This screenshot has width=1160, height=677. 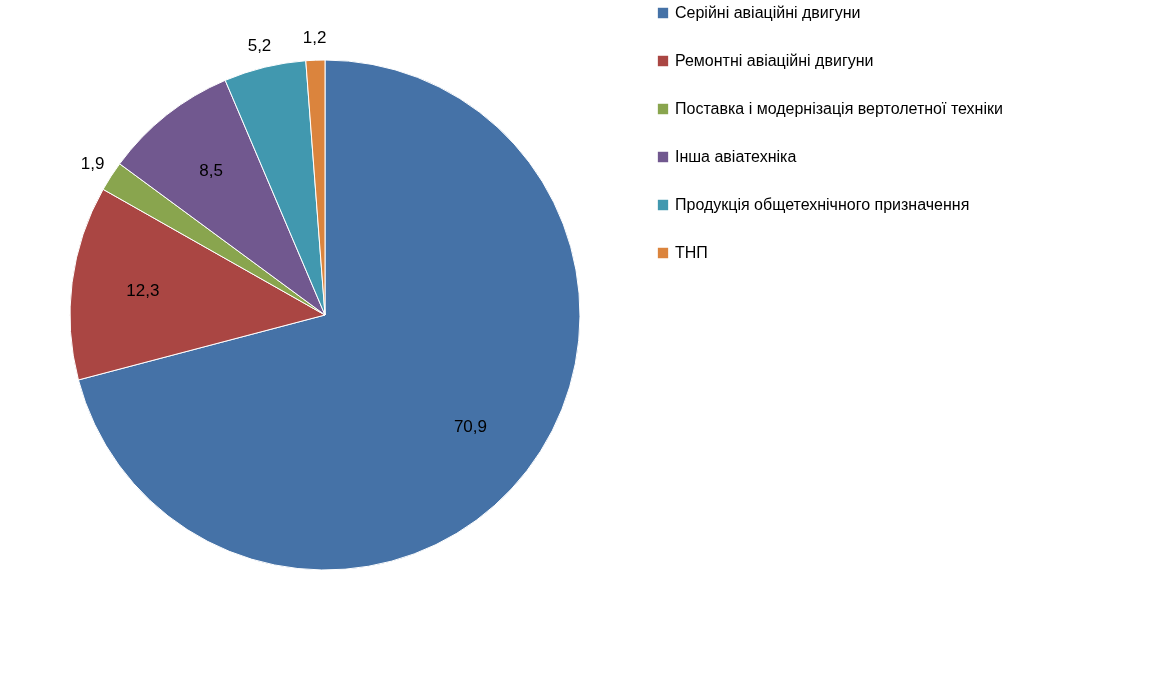 I want to click on data-label: 8,5, so click(x=211, y=170).